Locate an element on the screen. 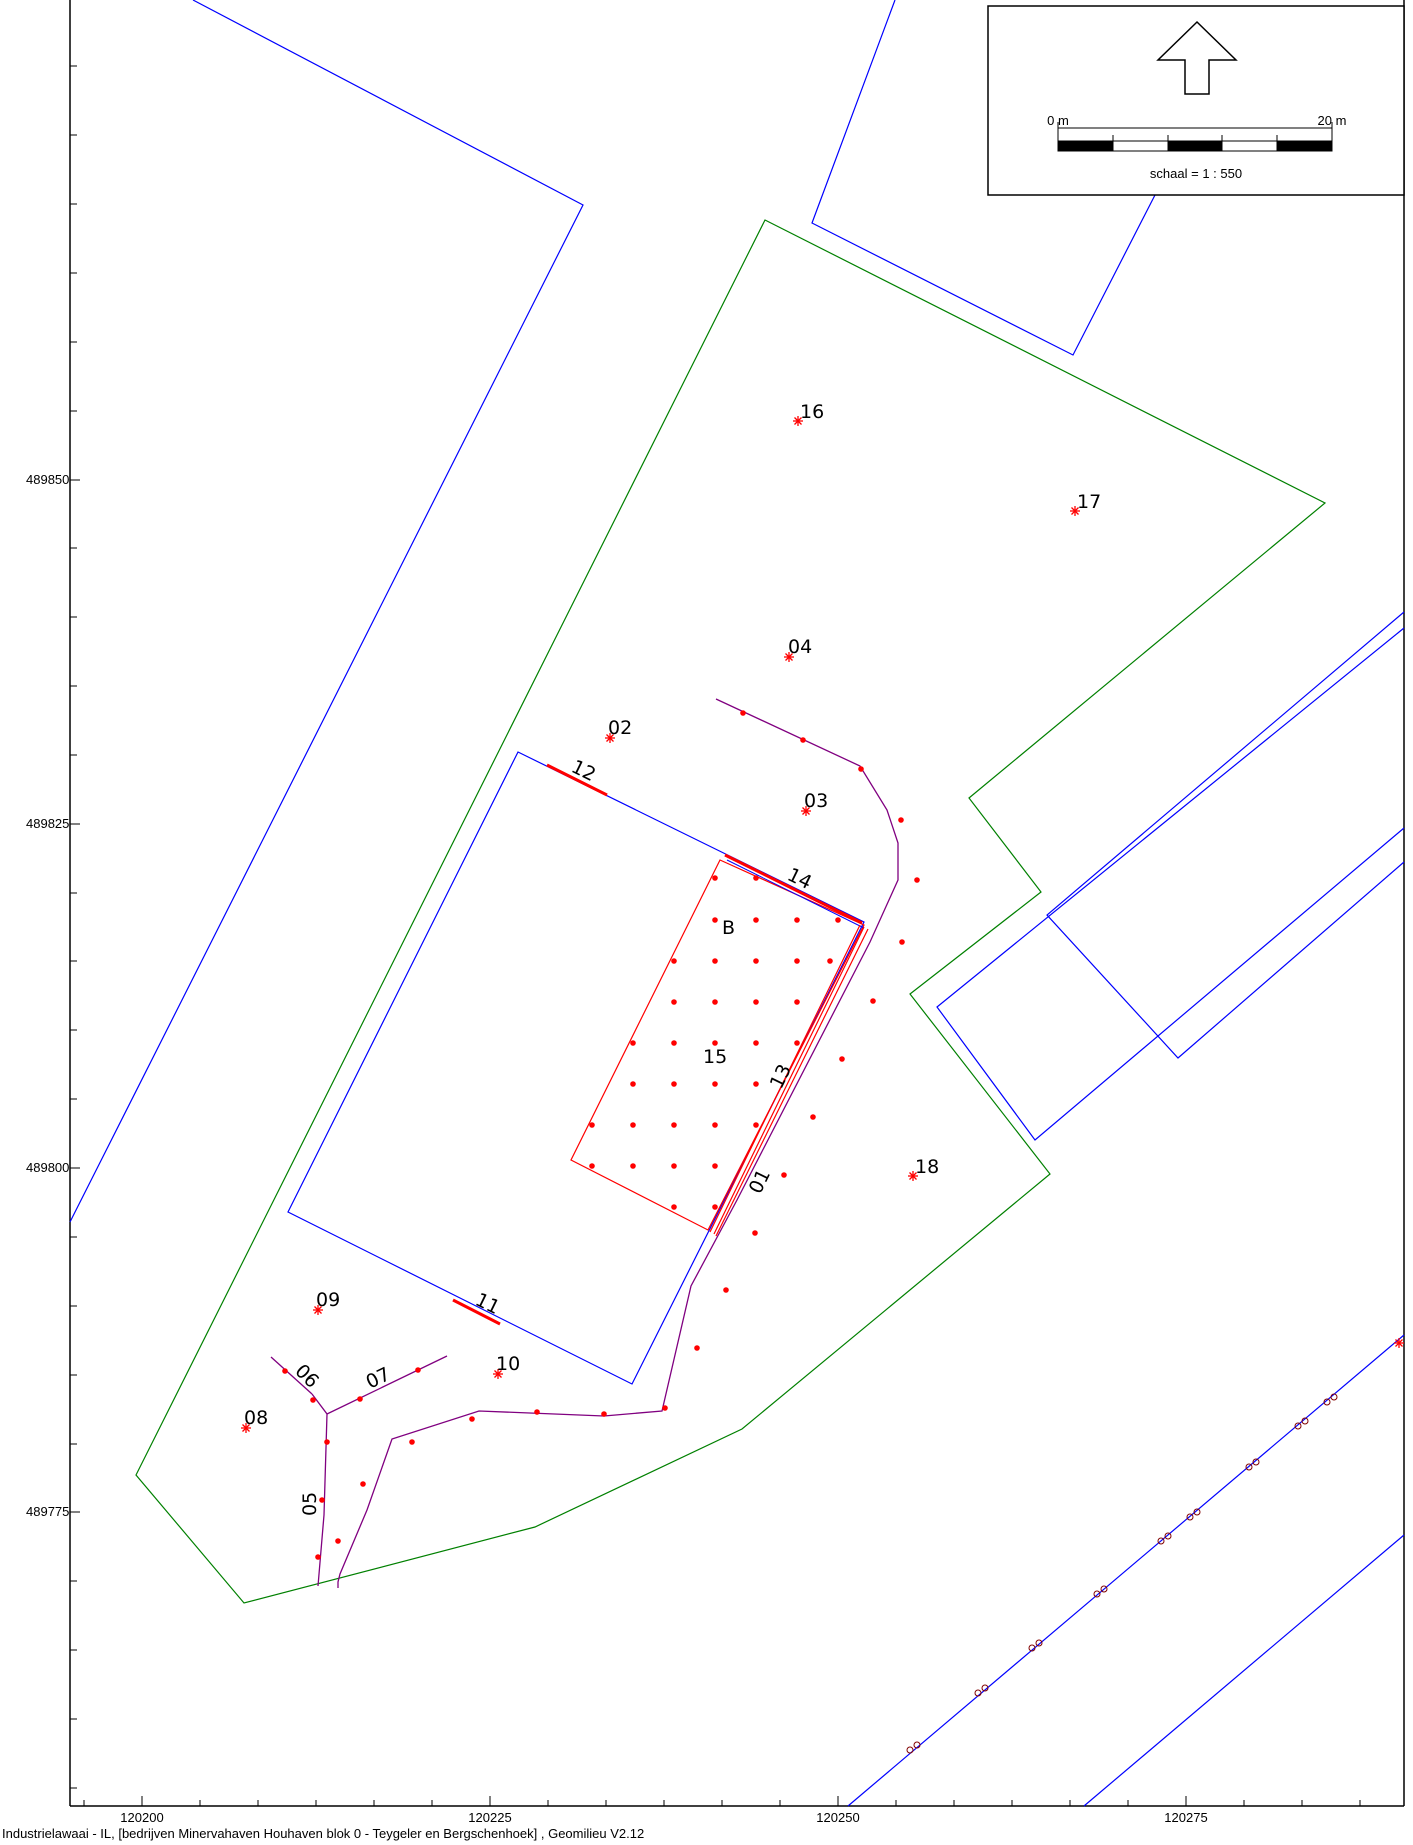 This screenshot has width=1413, height=1845. x-tick-label: 120200 is located at coordinates (141, 1817).